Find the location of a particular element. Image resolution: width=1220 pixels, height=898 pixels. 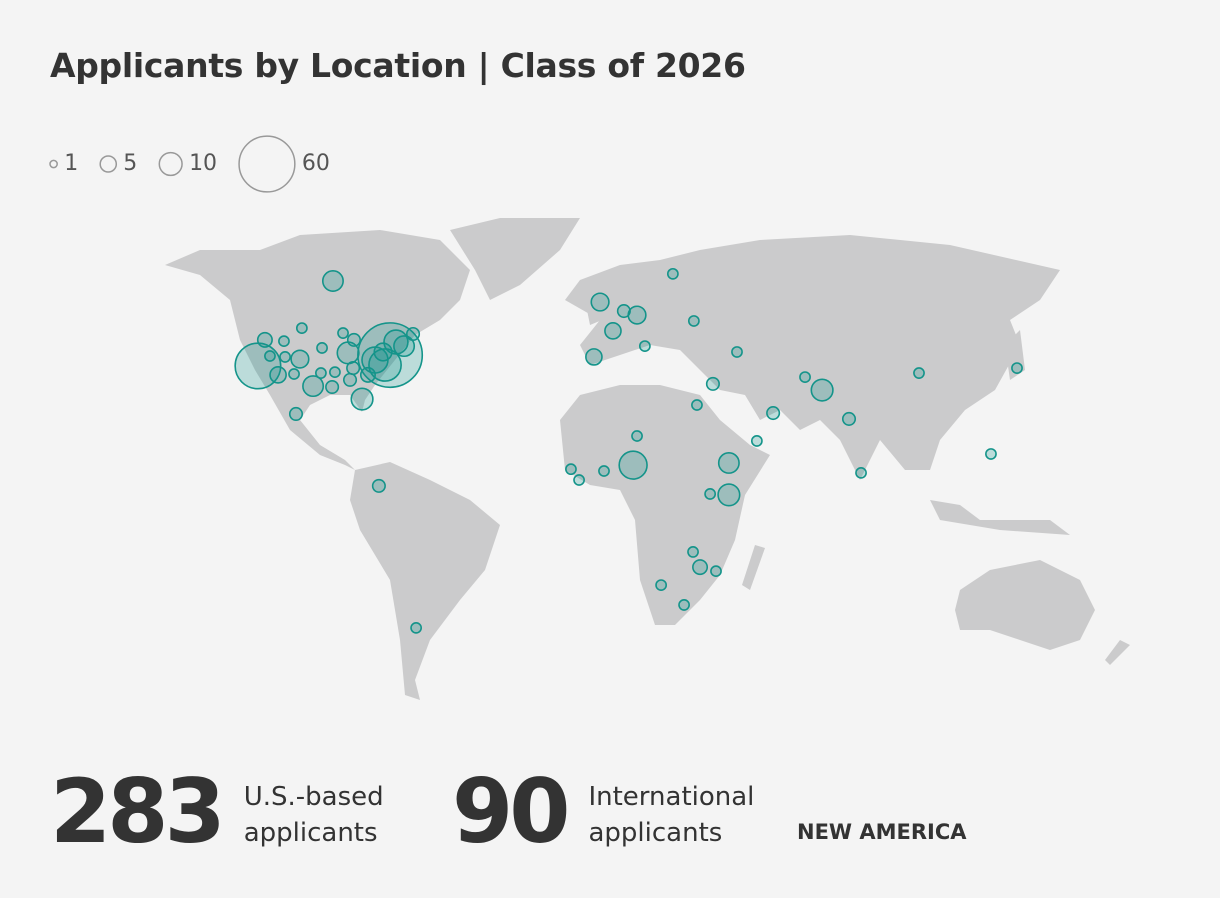

new-zealand is located at coordinates (1117, 652).